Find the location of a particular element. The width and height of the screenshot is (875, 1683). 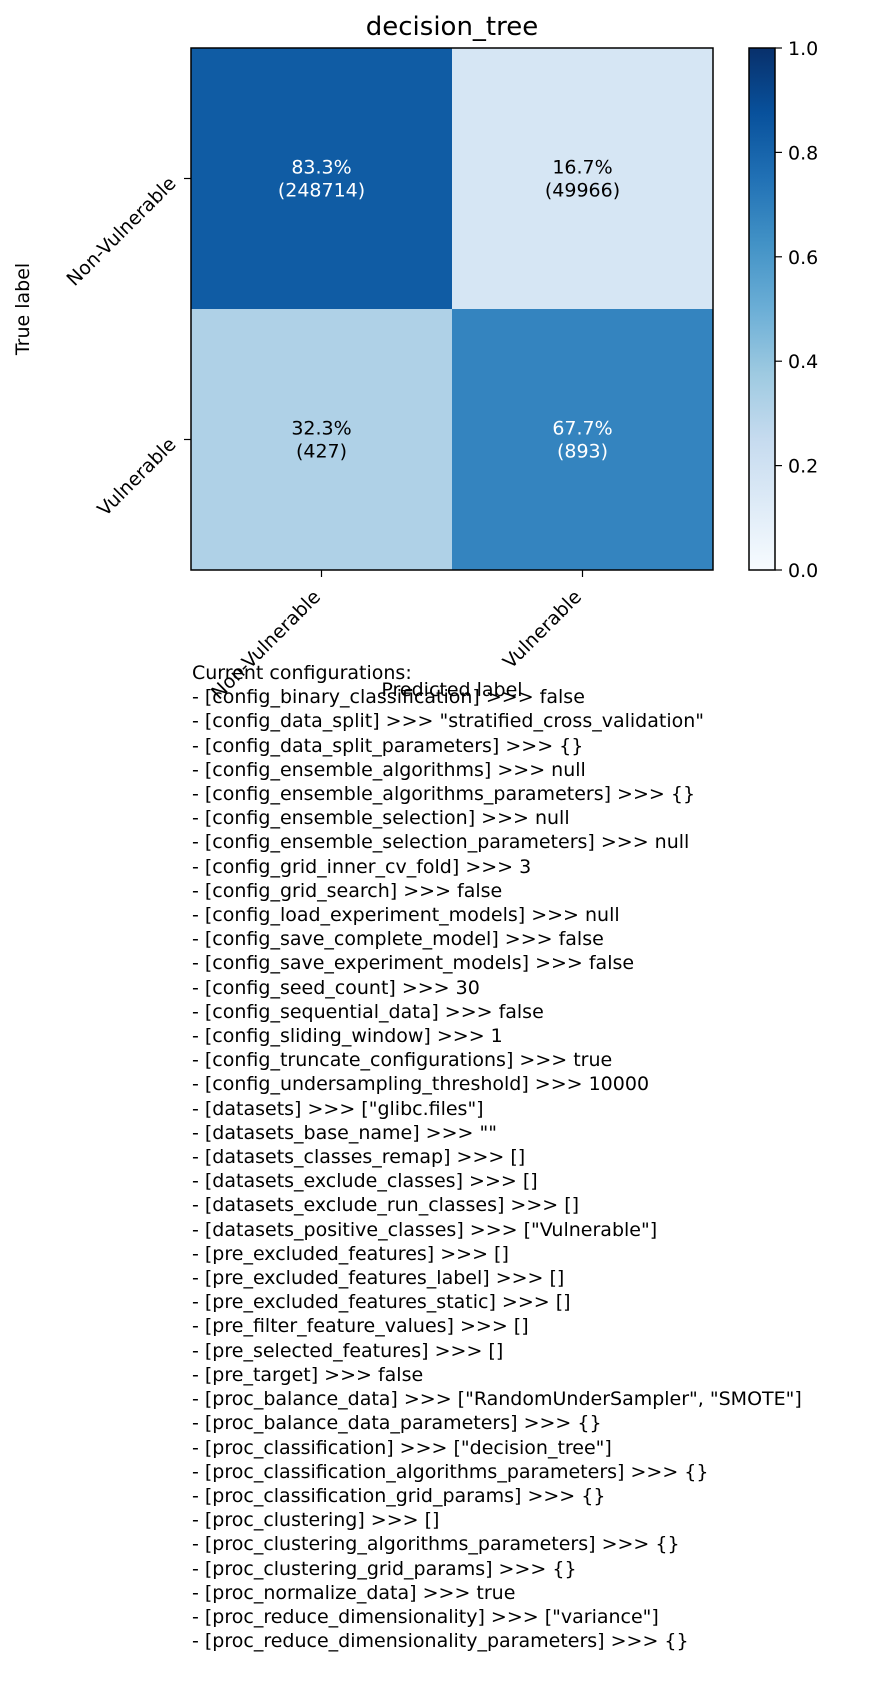

cell-percent-label: 83.3% is located at coordinates (321, 168).